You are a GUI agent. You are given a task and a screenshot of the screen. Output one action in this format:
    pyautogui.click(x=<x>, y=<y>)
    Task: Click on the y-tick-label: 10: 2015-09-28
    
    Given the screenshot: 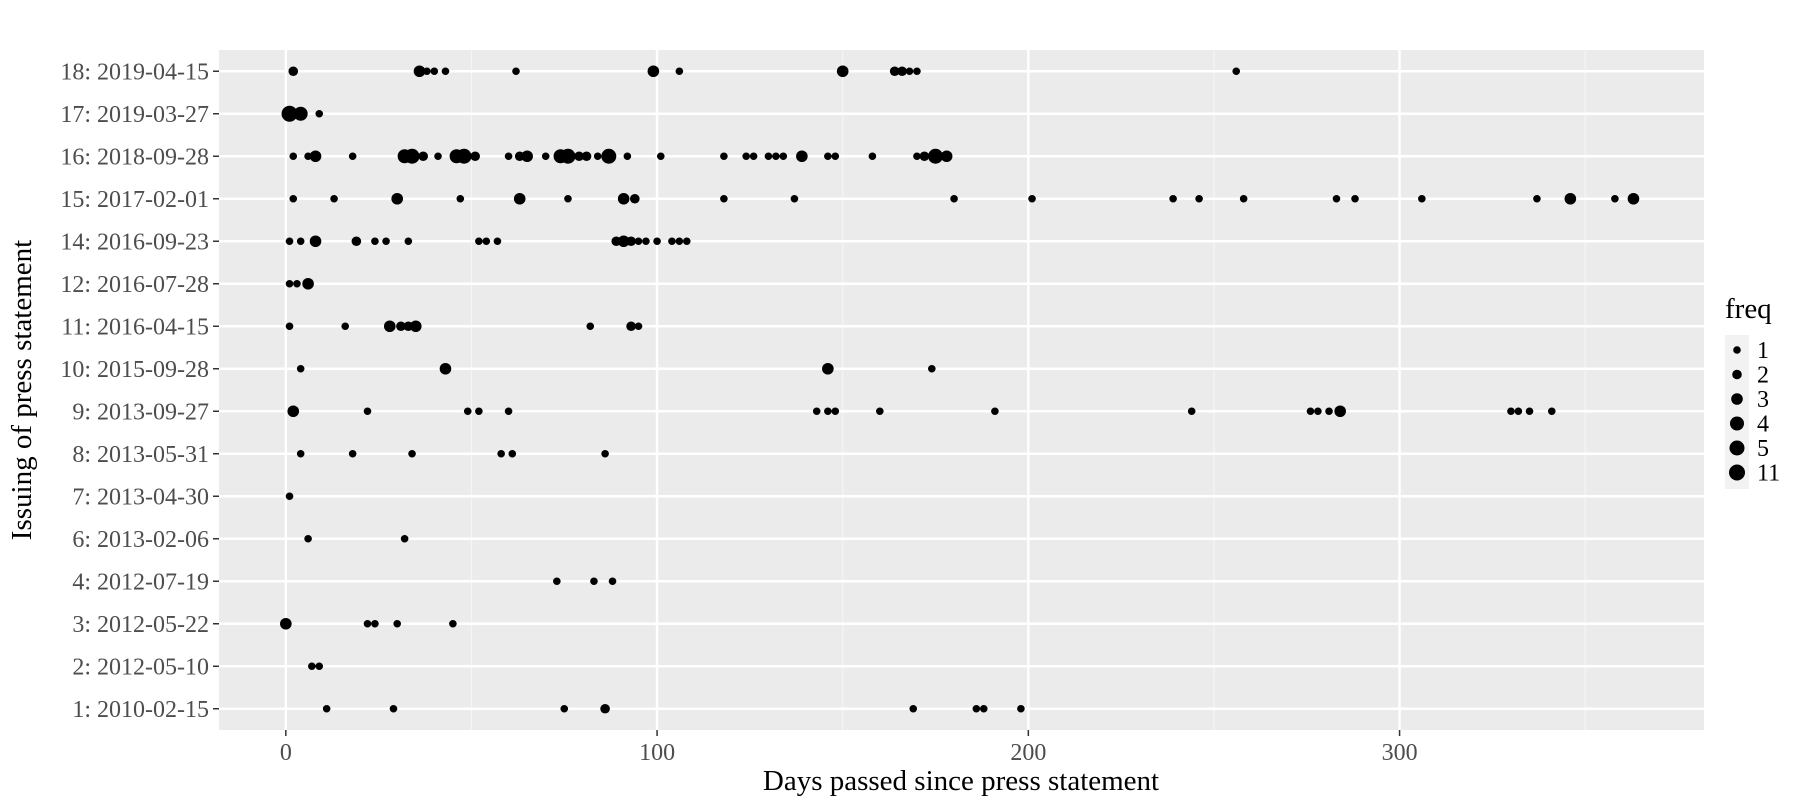 What is the action you would take?
    pyautogui.click(x=134, y=370)
    